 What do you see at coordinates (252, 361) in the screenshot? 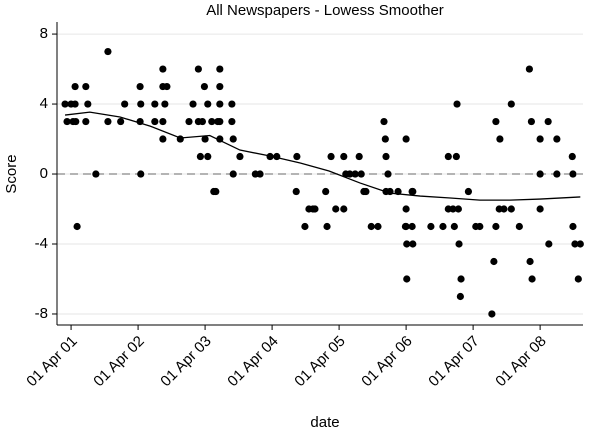
I see `x-tick-label: 01 Apr 04` at bounding box center [252, 361].